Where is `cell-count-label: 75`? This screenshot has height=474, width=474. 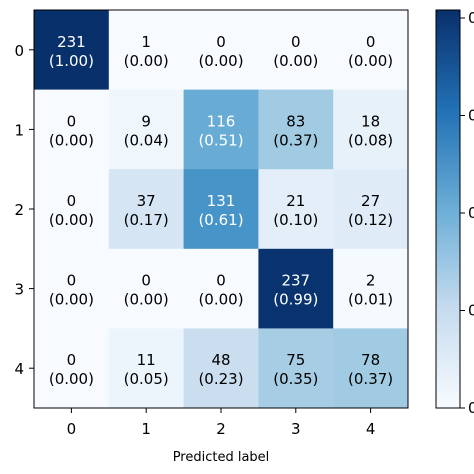 cell-count-label: 75 is located at coordinates (295, 360).